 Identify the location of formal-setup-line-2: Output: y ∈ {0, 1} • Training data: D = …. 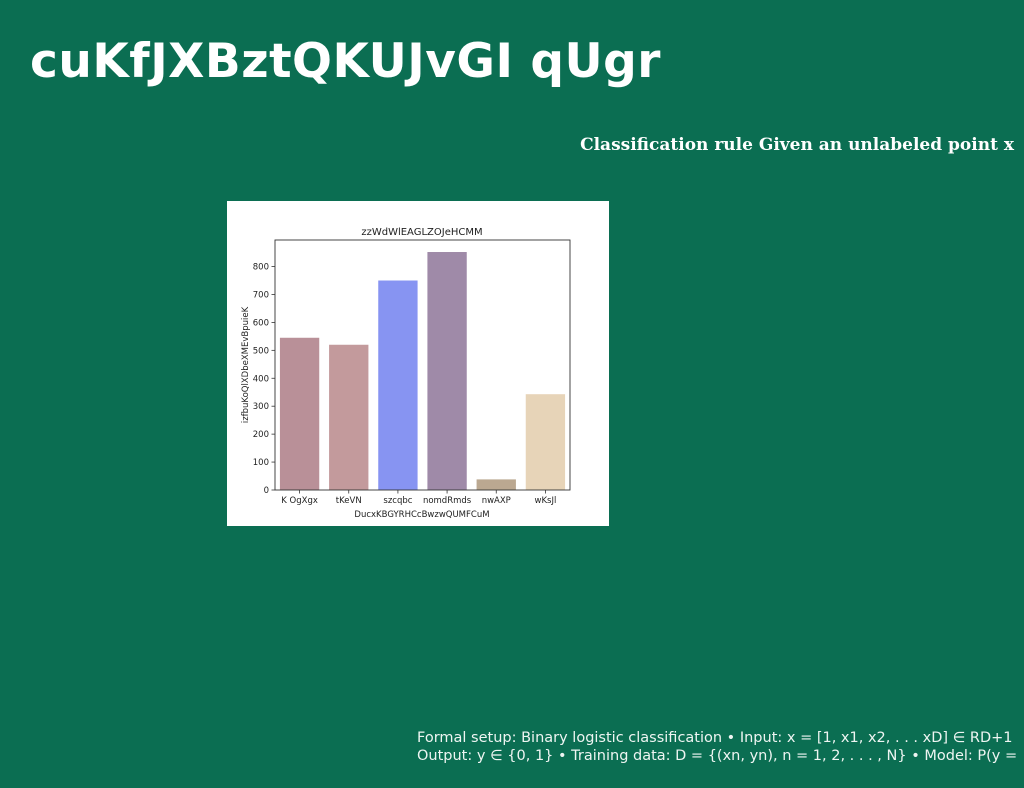
(717, 756).